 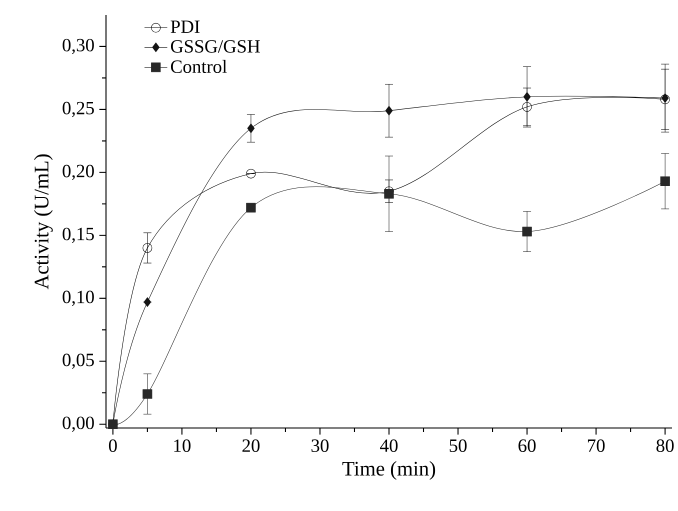 What do you see at coordinates (389, 470) in the screenshot?
I see `x-axis-title: Time (min)` at bounding box center [389, 470].